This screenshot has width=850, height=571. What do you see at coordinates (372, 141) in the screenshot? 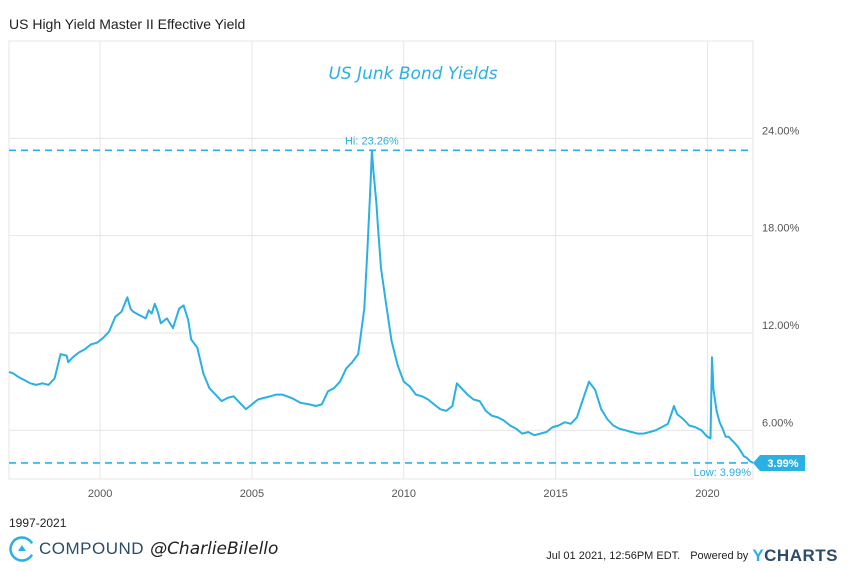
I see `high-label: Hi: 23.26%` at bounding box center [372, 141].